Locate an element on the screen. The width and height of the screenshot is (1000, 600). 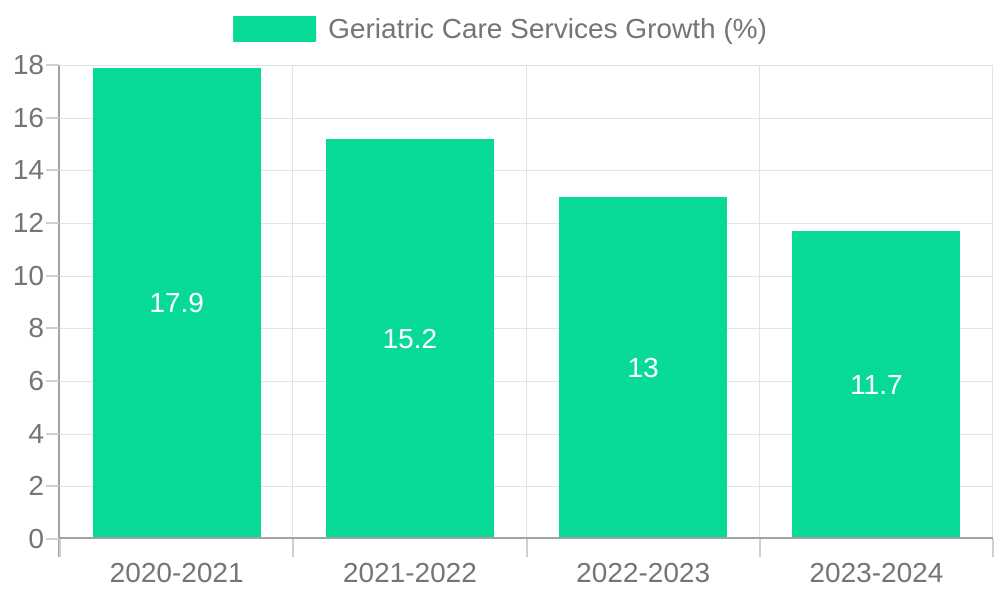
bar-value-label: 11.7 is located at coordinates (876, 384).